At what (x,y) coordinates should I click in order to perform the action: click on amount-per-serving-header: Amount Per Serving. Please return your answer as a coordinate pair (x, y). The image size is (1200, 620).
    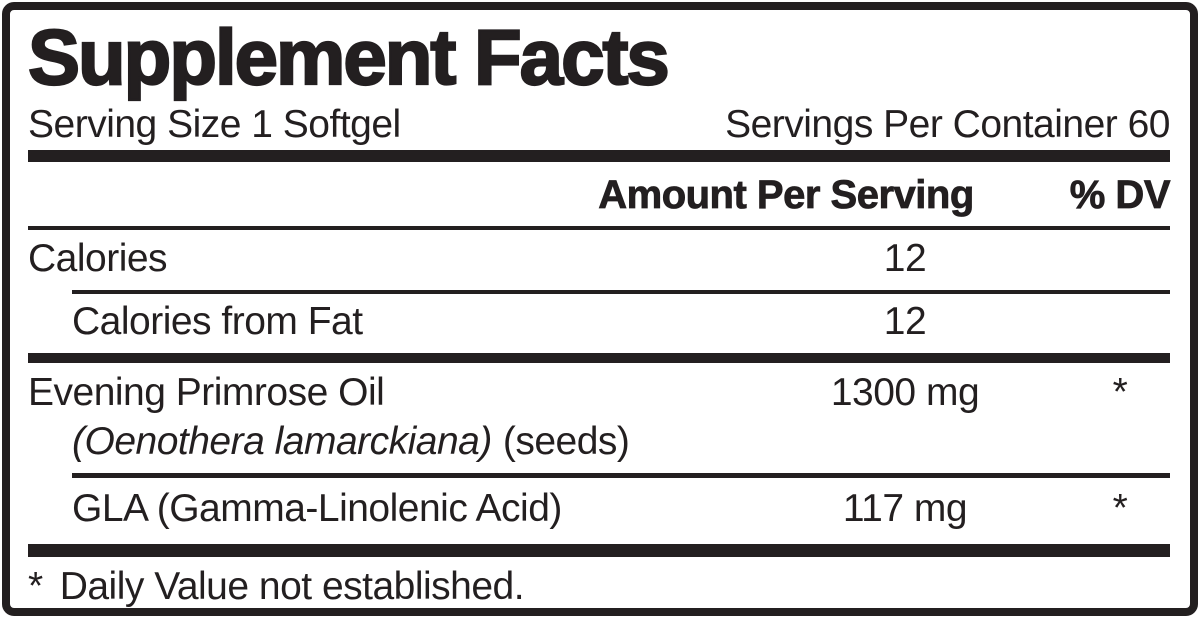
    Looking at the image, I should click on (786, 195).